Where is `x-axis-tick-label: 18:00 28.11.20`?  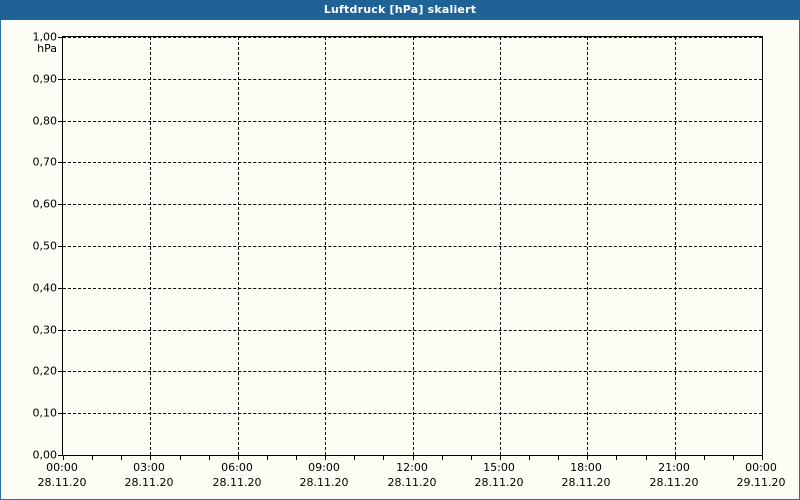
x-axis-tick-label: 18:00 28.11.20 is located at coordinates (586, 475).